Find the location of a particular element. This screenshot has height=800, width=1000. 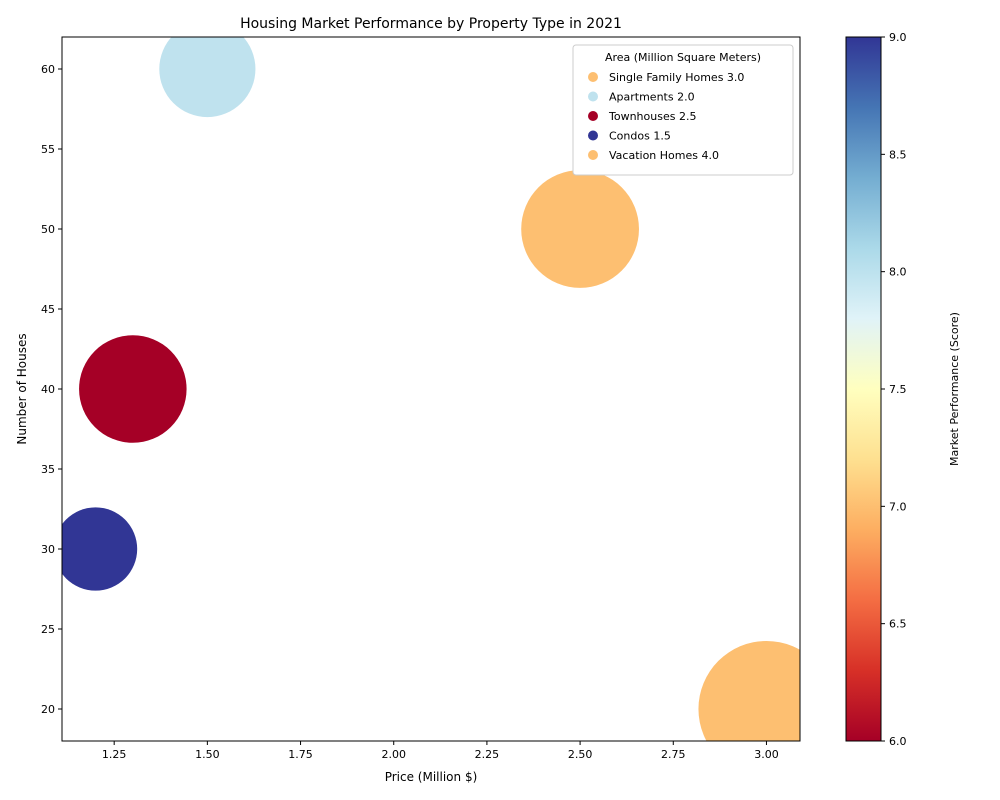

colorbar is located at coordinates (863, 389).